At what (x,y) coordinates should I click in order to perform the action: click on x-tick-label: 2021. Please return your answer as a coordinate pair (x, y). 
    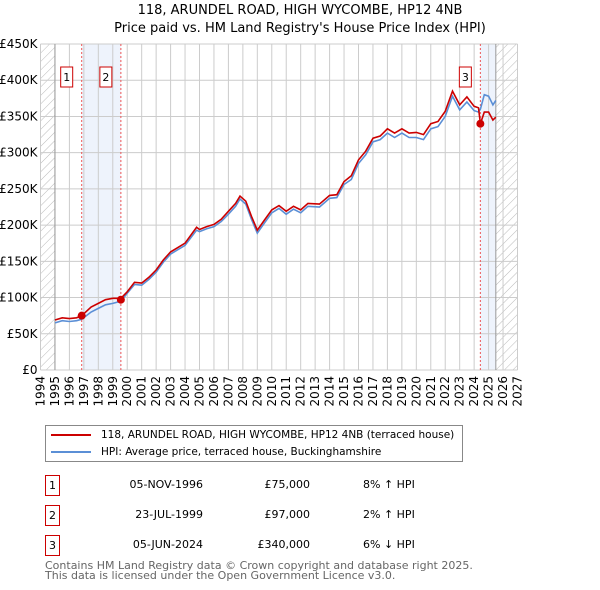
    Looking at the image, I should click on (431, 391).